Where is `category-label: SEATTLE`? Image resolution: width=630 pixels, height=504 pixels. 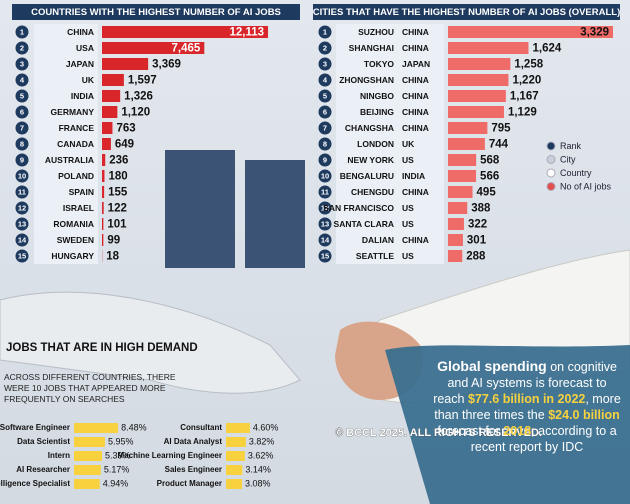 category-label: SEATTLE is located at coordinates (375, 256).